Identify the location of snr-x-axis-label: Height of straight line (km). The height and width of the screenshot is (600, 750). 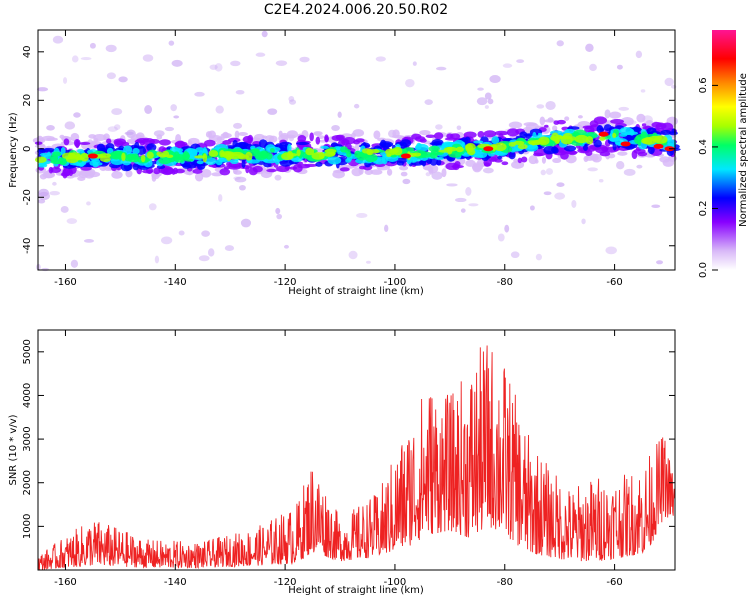
(356, 590).